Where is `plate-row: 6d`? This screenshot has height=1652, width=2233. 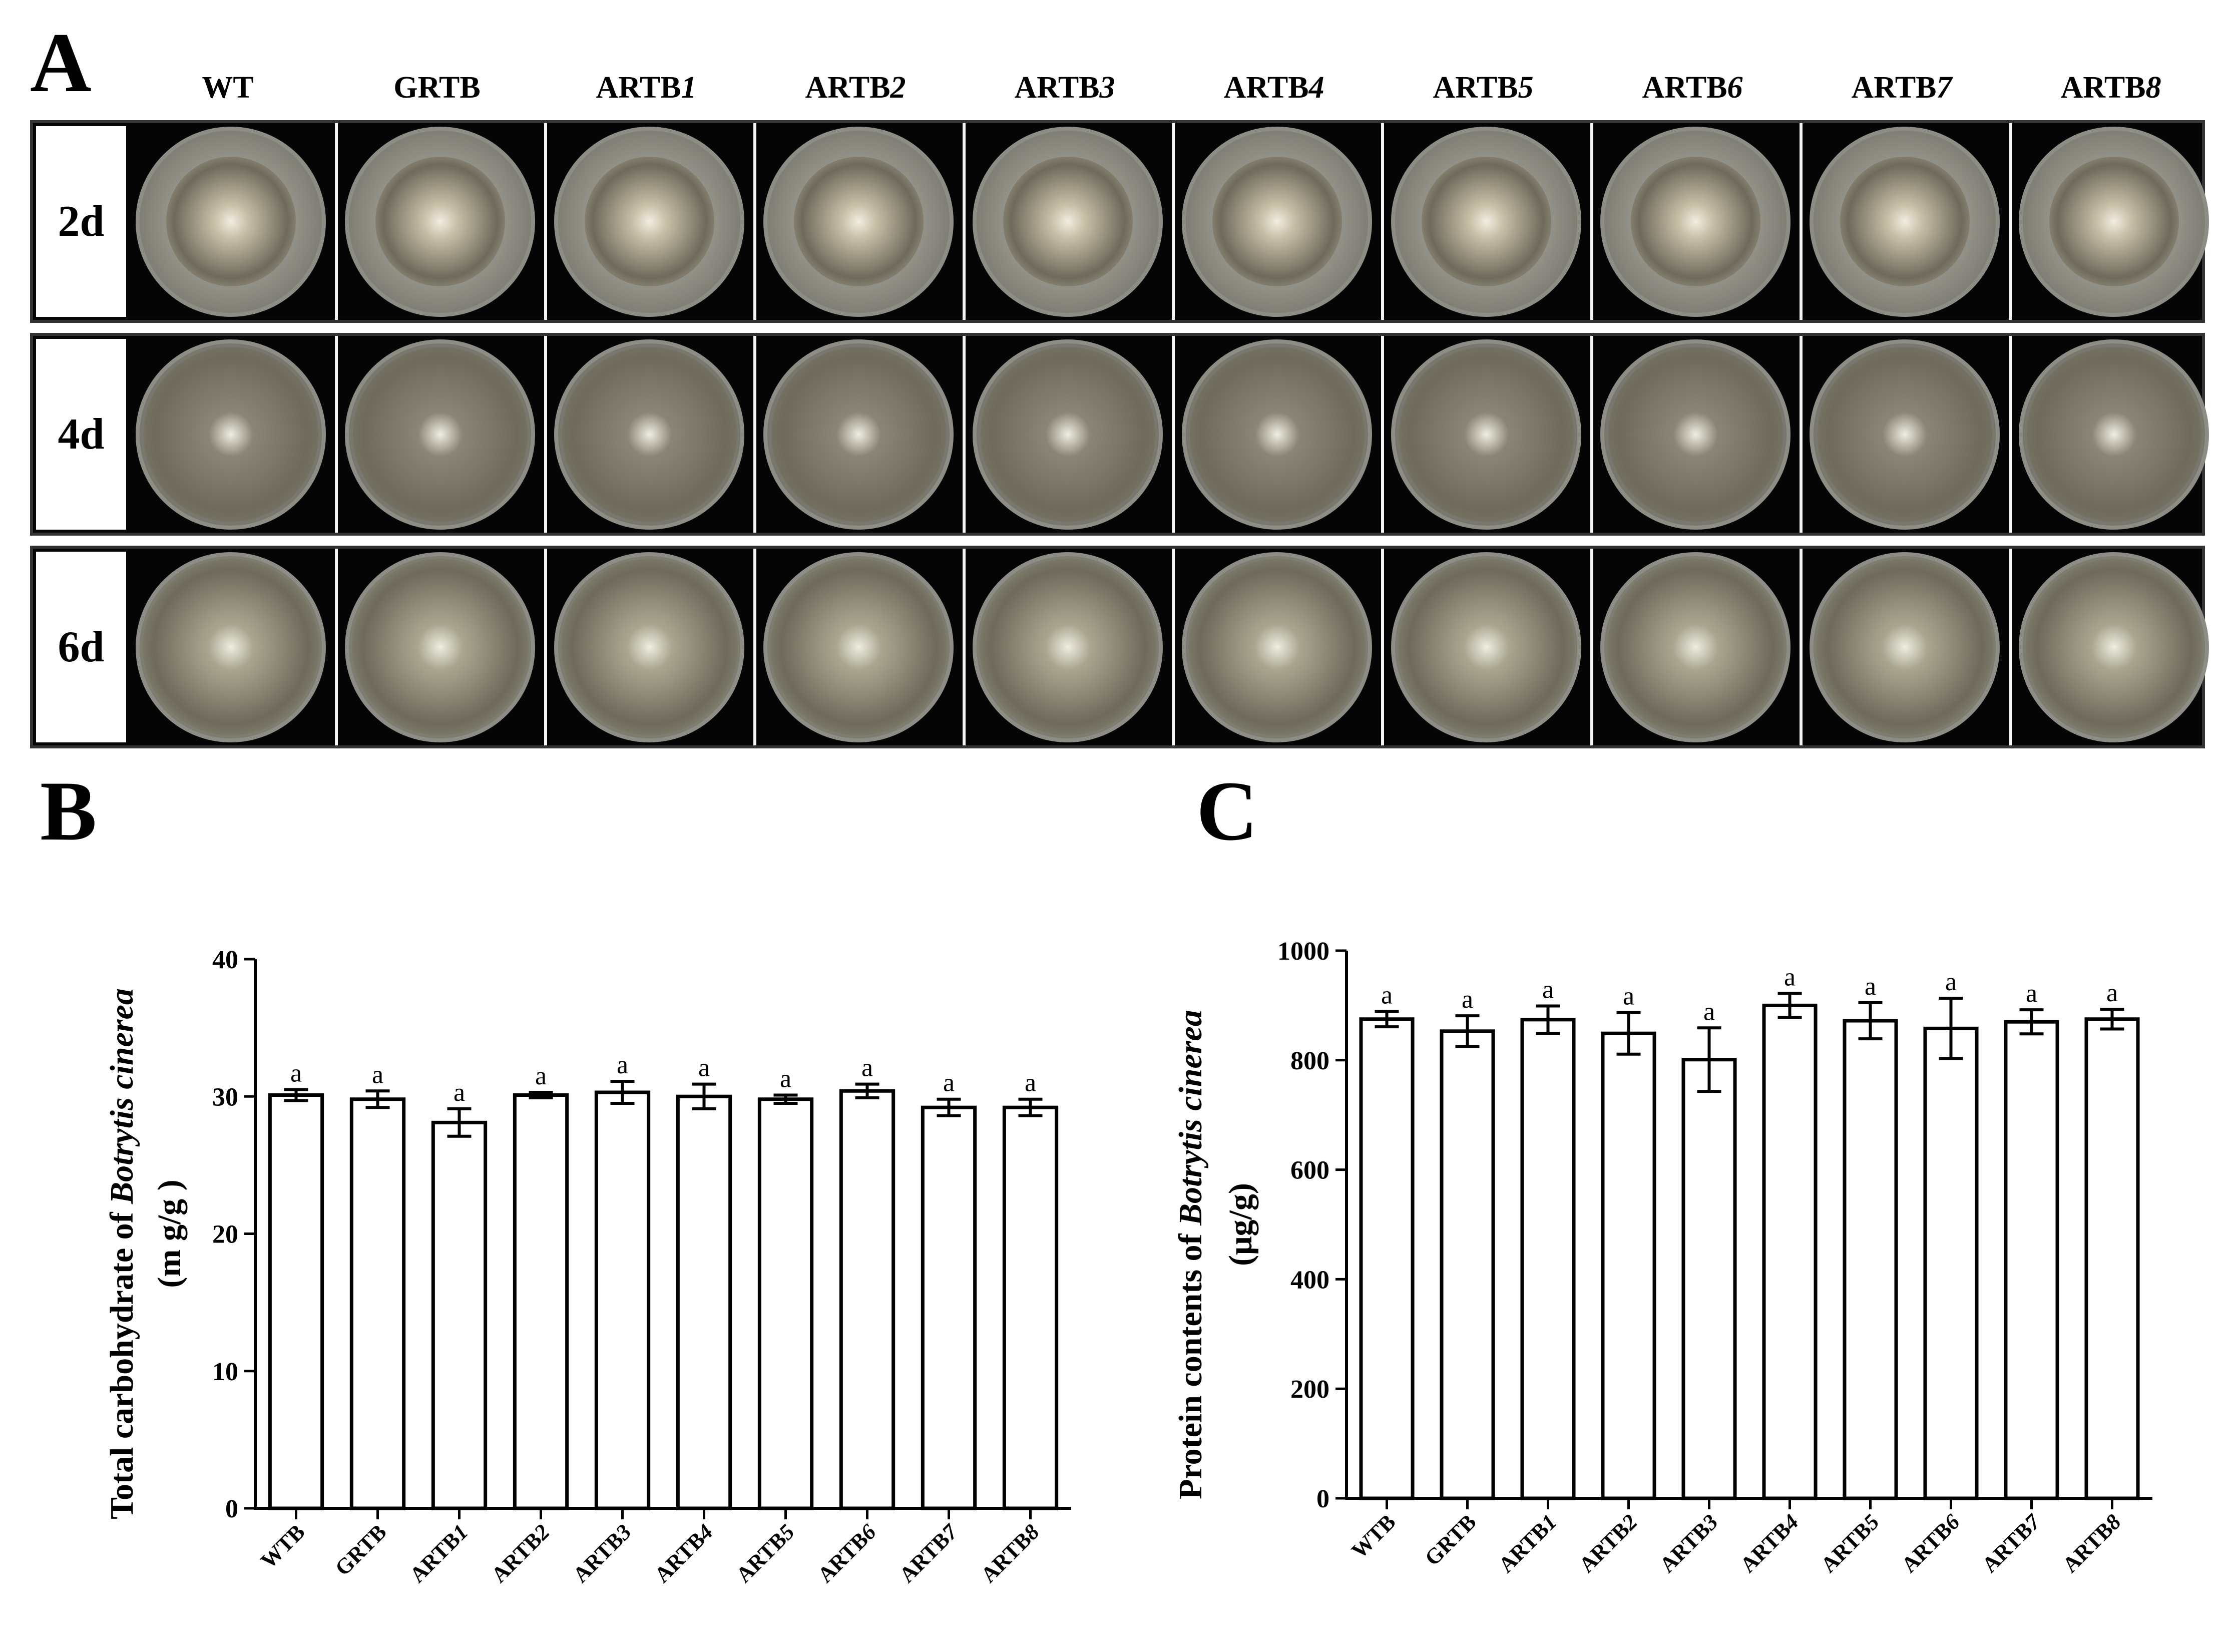
plate-row: 6d is located at coordinates (1119, 647).